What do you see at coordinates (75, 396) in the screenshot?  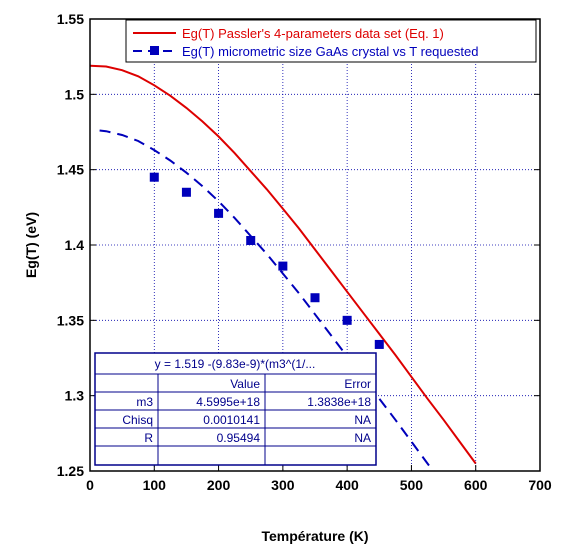 I see `y-tick-label: 1.3` at bounding box center [75, 396].